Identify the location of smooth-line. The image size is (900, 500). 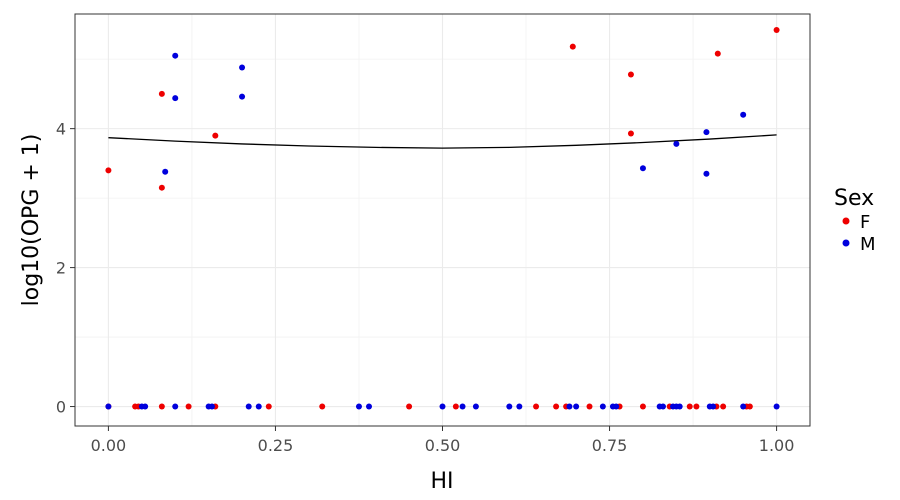
(442, 141).